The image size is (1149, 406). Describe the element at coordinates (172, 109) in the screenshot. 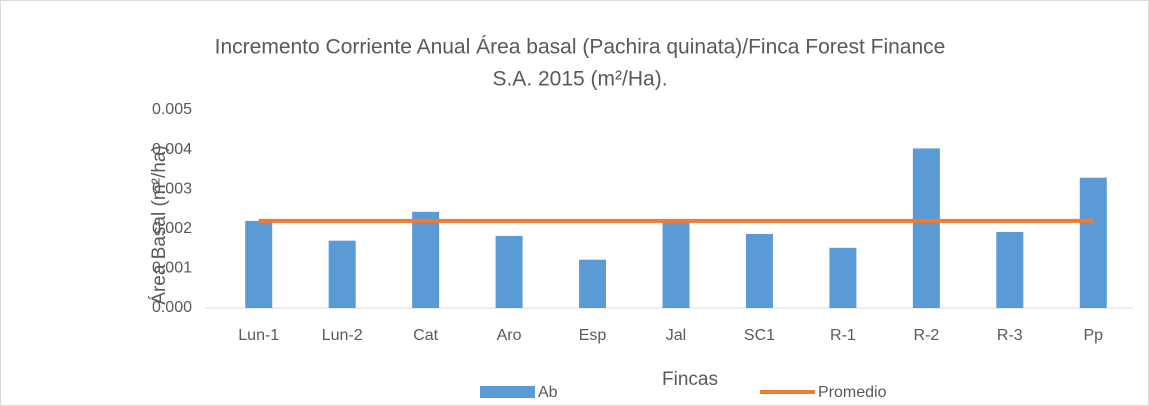

I see `y-tick-label: 0.005` at that location.